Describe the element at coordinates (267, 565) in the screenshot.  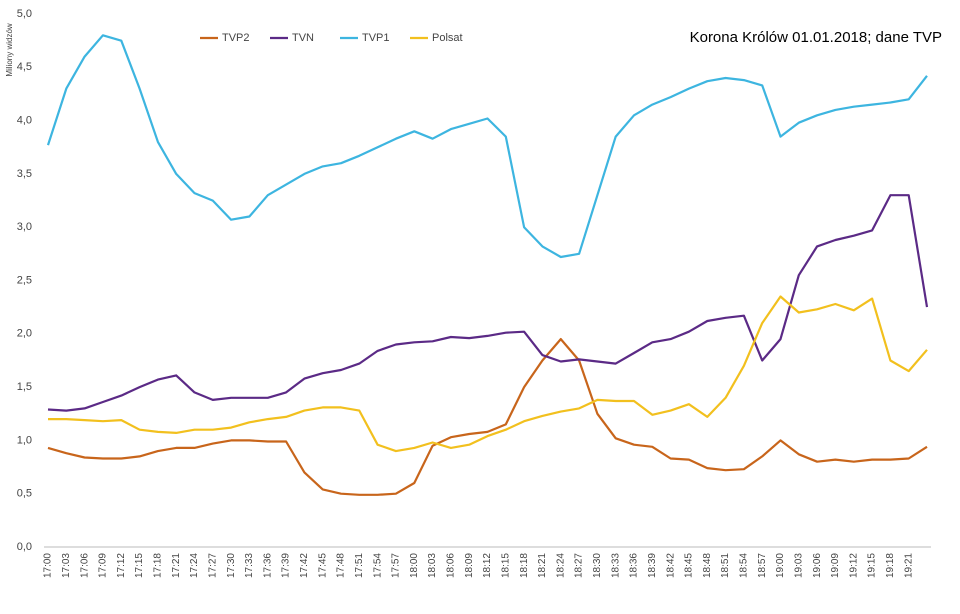
I see `x-tick-label: 17:36` at that location.